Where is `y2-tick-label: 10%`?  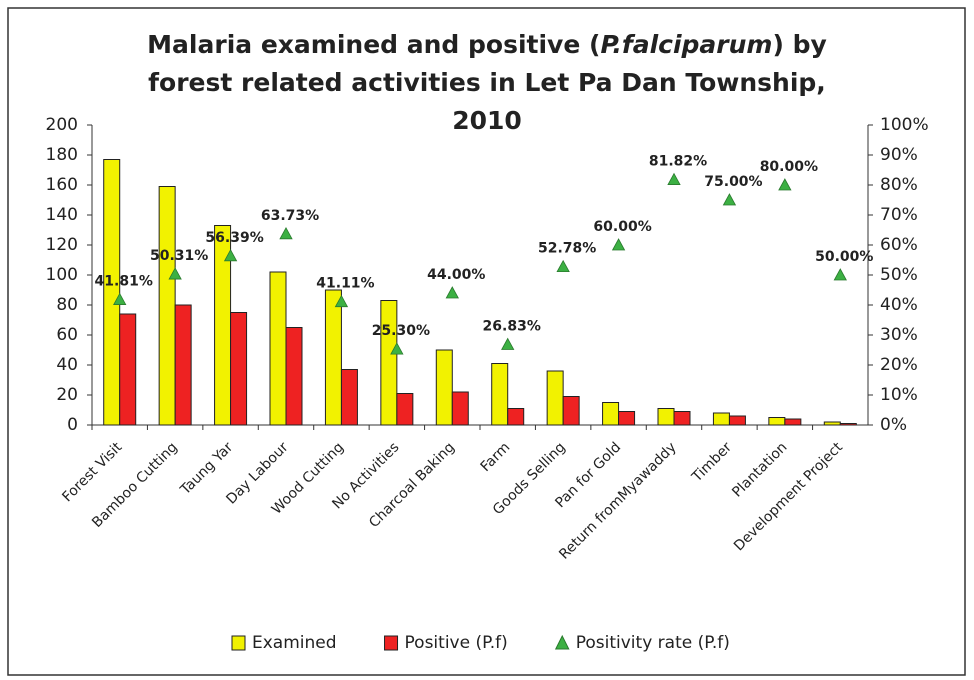
y2-tick-label: 10% is located at coordinates (899, 395).